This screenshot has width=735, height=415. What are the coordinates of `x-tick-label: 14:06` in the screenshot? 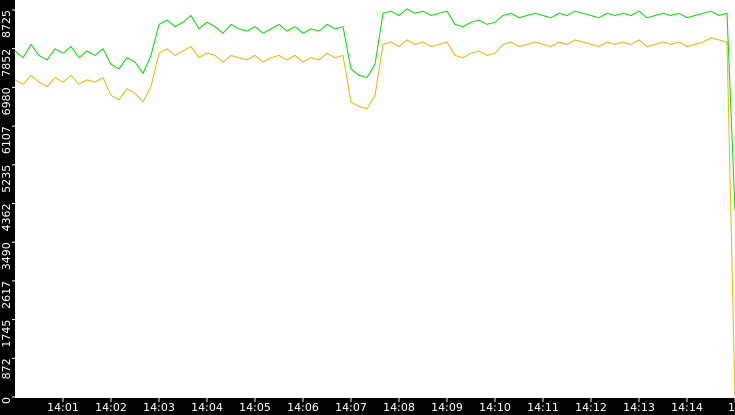 It's located at (303, 407).